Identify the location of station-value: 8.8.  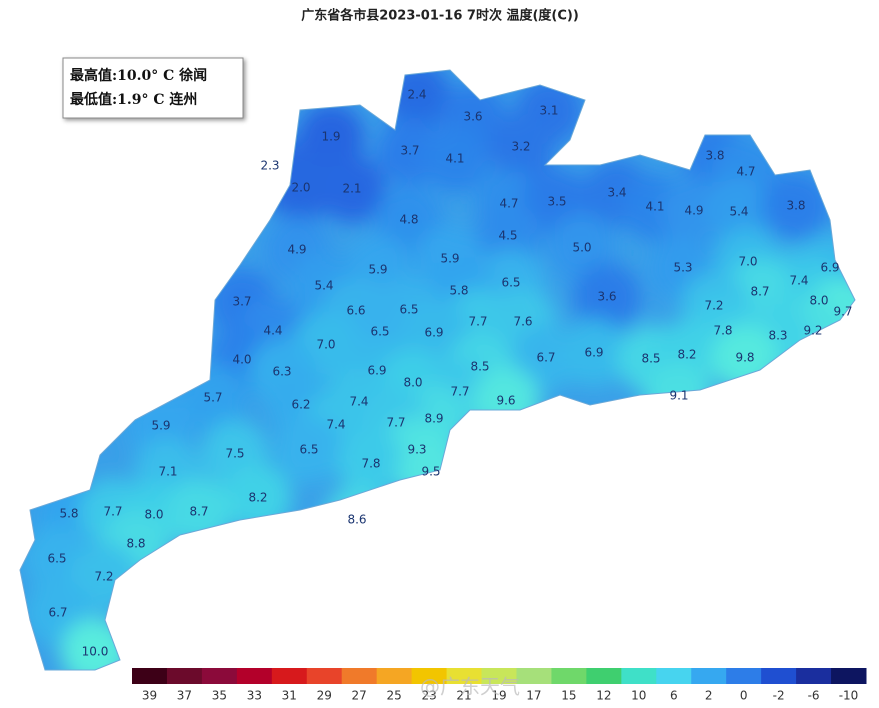
(135, 544).